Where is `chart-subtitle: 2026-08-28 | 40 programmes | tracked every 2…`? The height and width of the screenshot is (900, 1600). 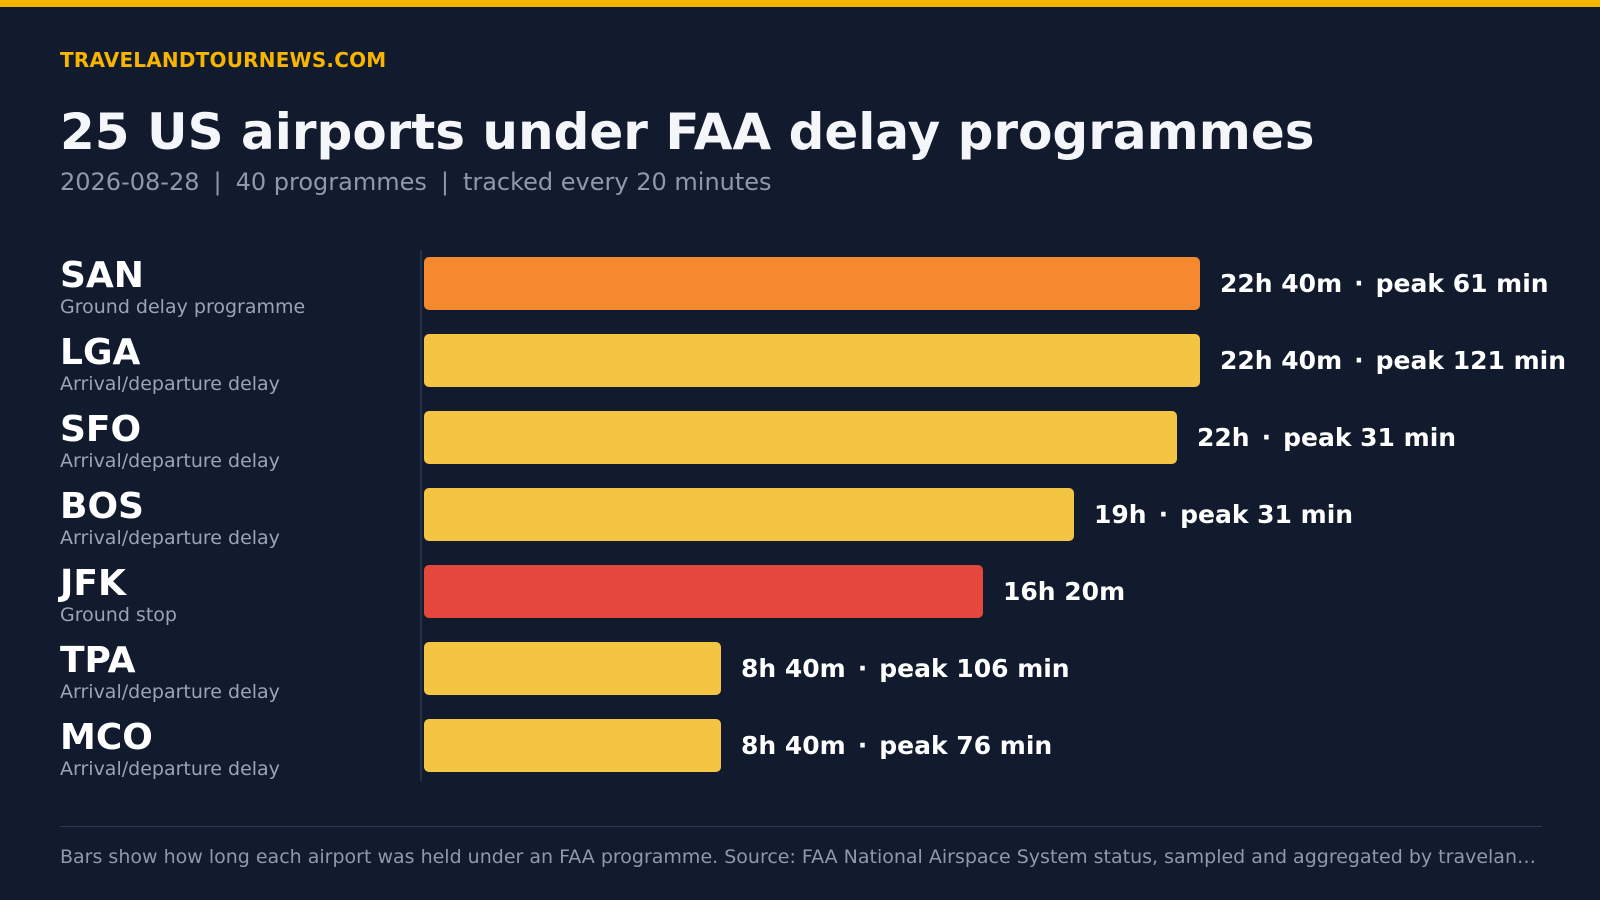 chart-subtitle: 2026-08-28 | 40 programmes | tracked every 2… is located at coordinates (416, 182).